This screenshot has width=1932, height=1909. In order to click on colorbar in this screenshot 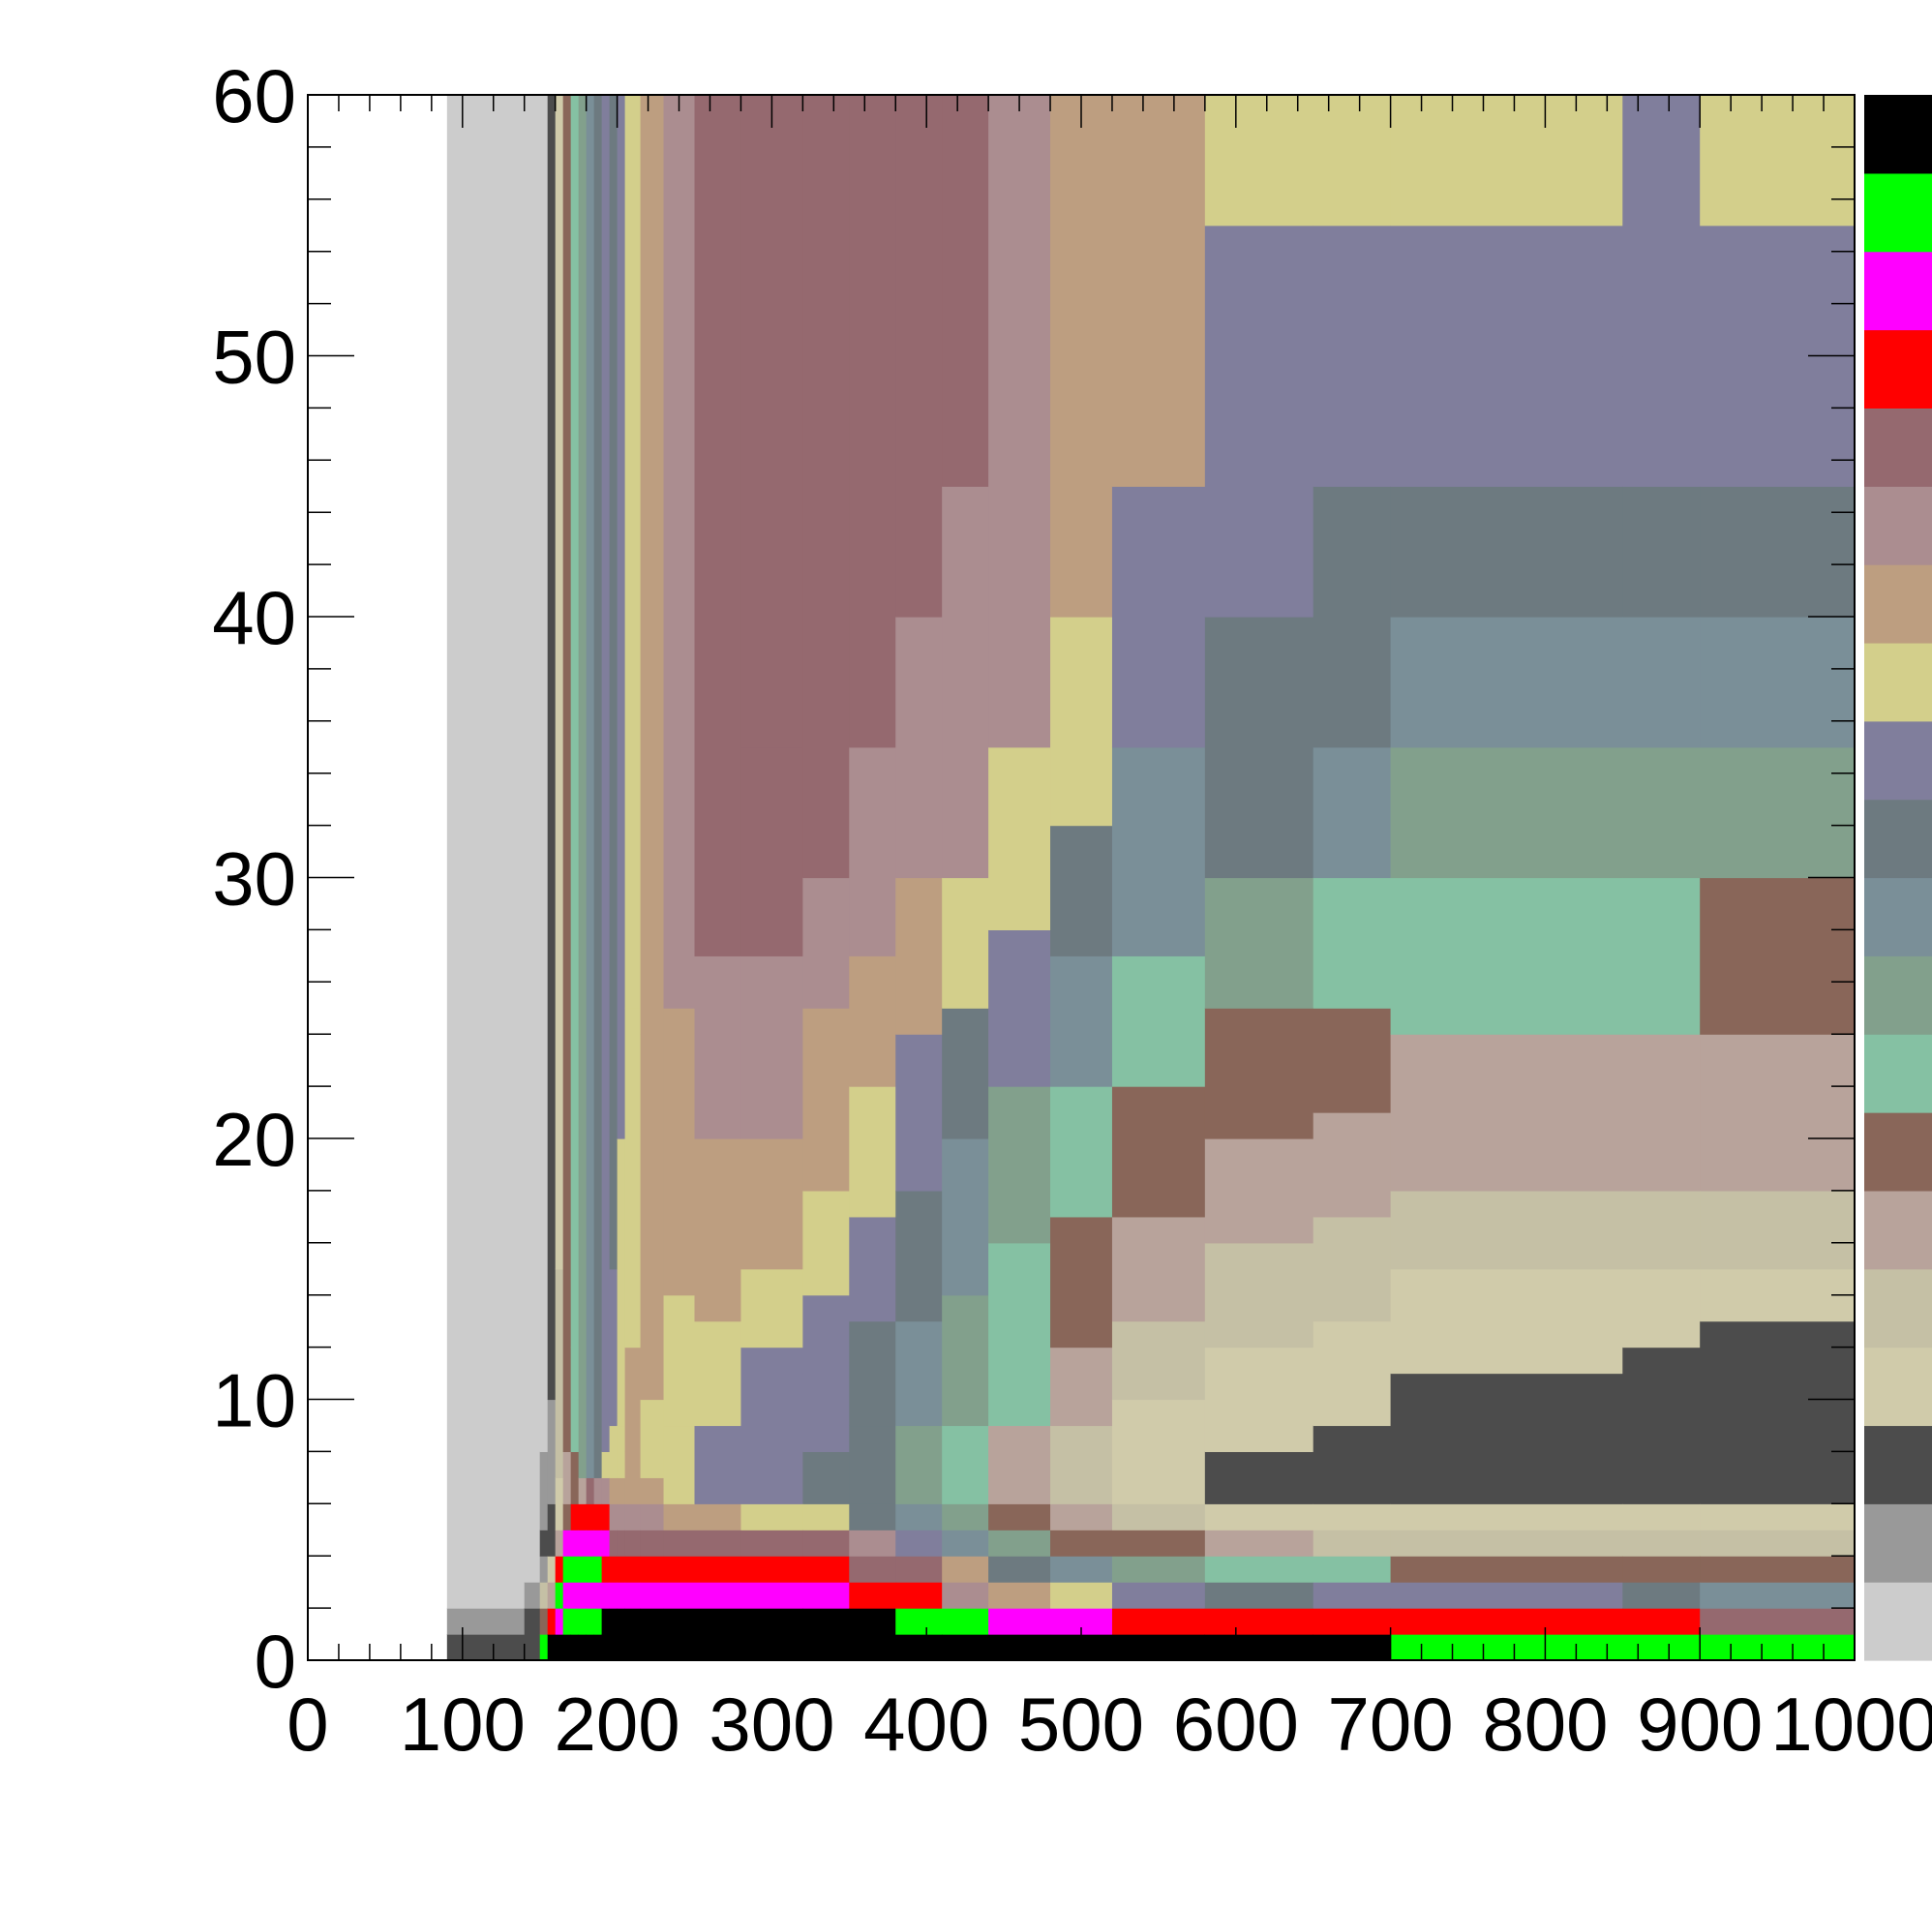, I will do `click(1898, 878)`.